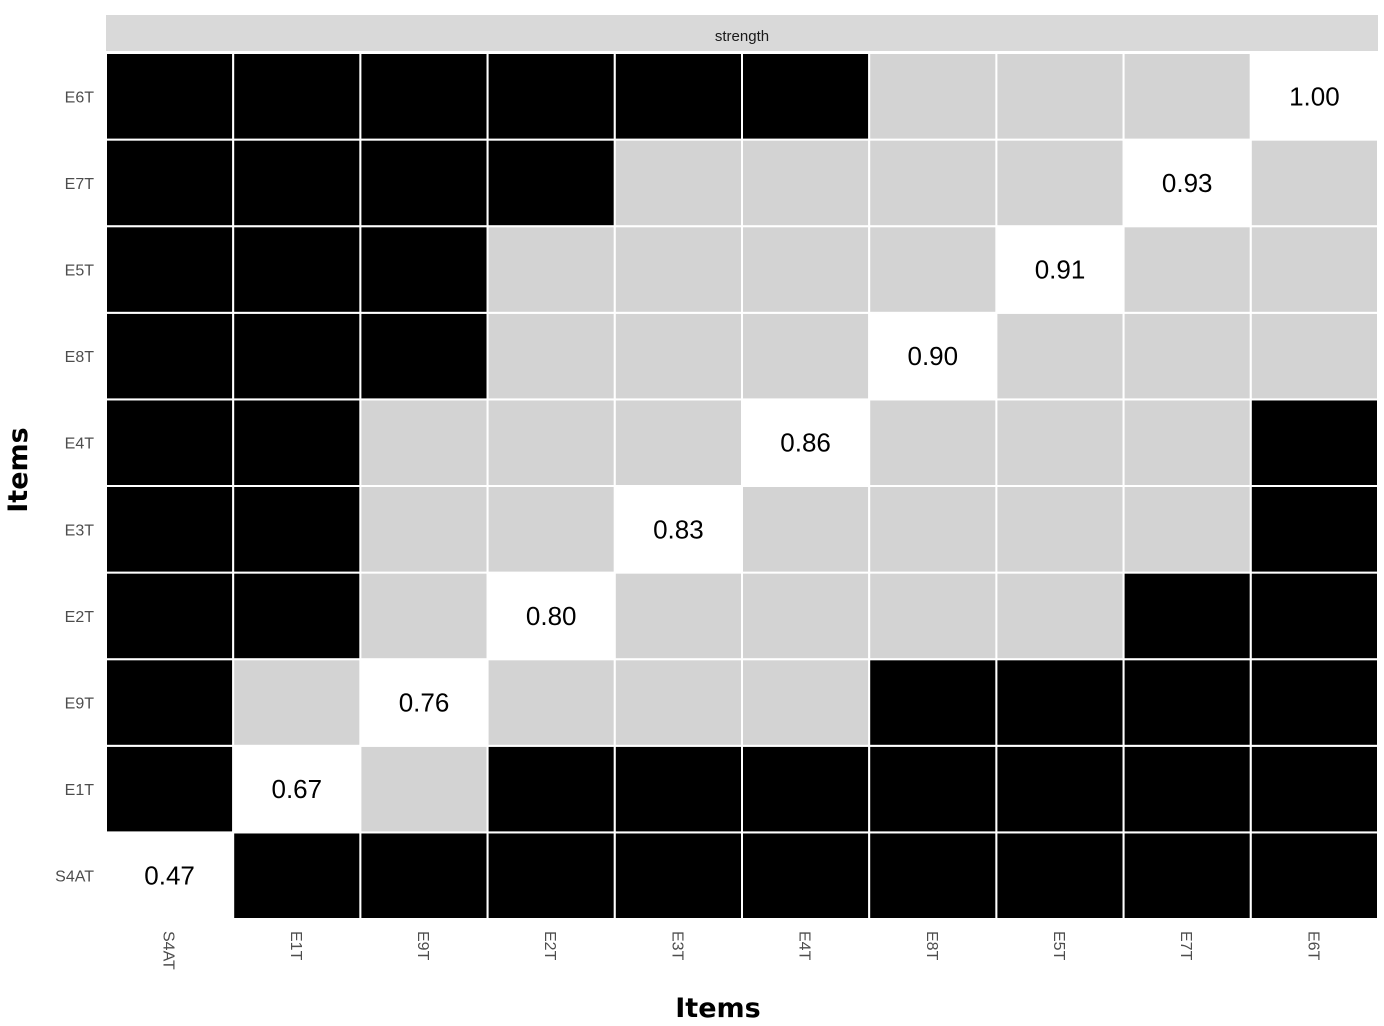  I want to click on cell-S4AT-E1T, so click(297, 876).